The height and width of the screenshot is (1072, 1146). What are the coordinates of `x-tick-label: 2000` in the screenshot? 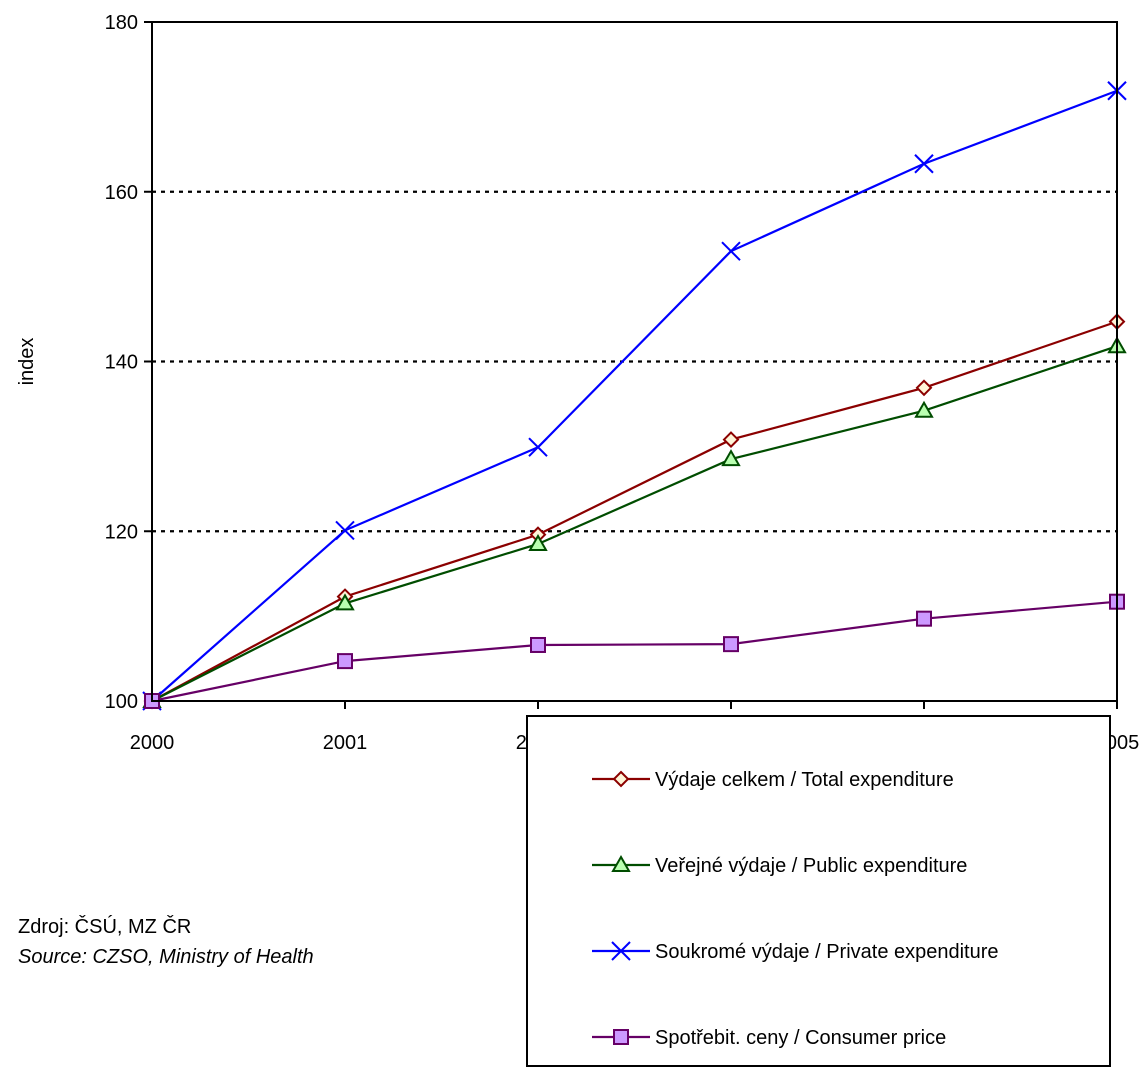 It's located at (152, 743).